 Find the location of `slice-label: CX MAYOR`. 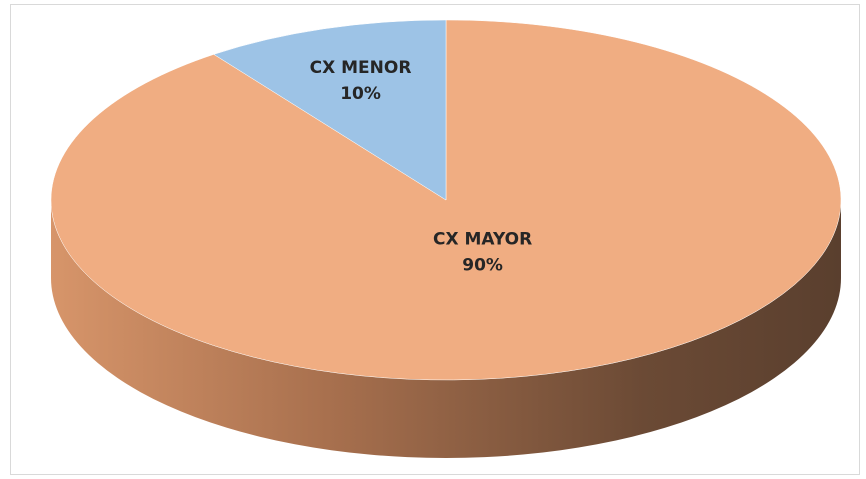

slice-label: CX MAYOR is located at coordinates (482, 239).